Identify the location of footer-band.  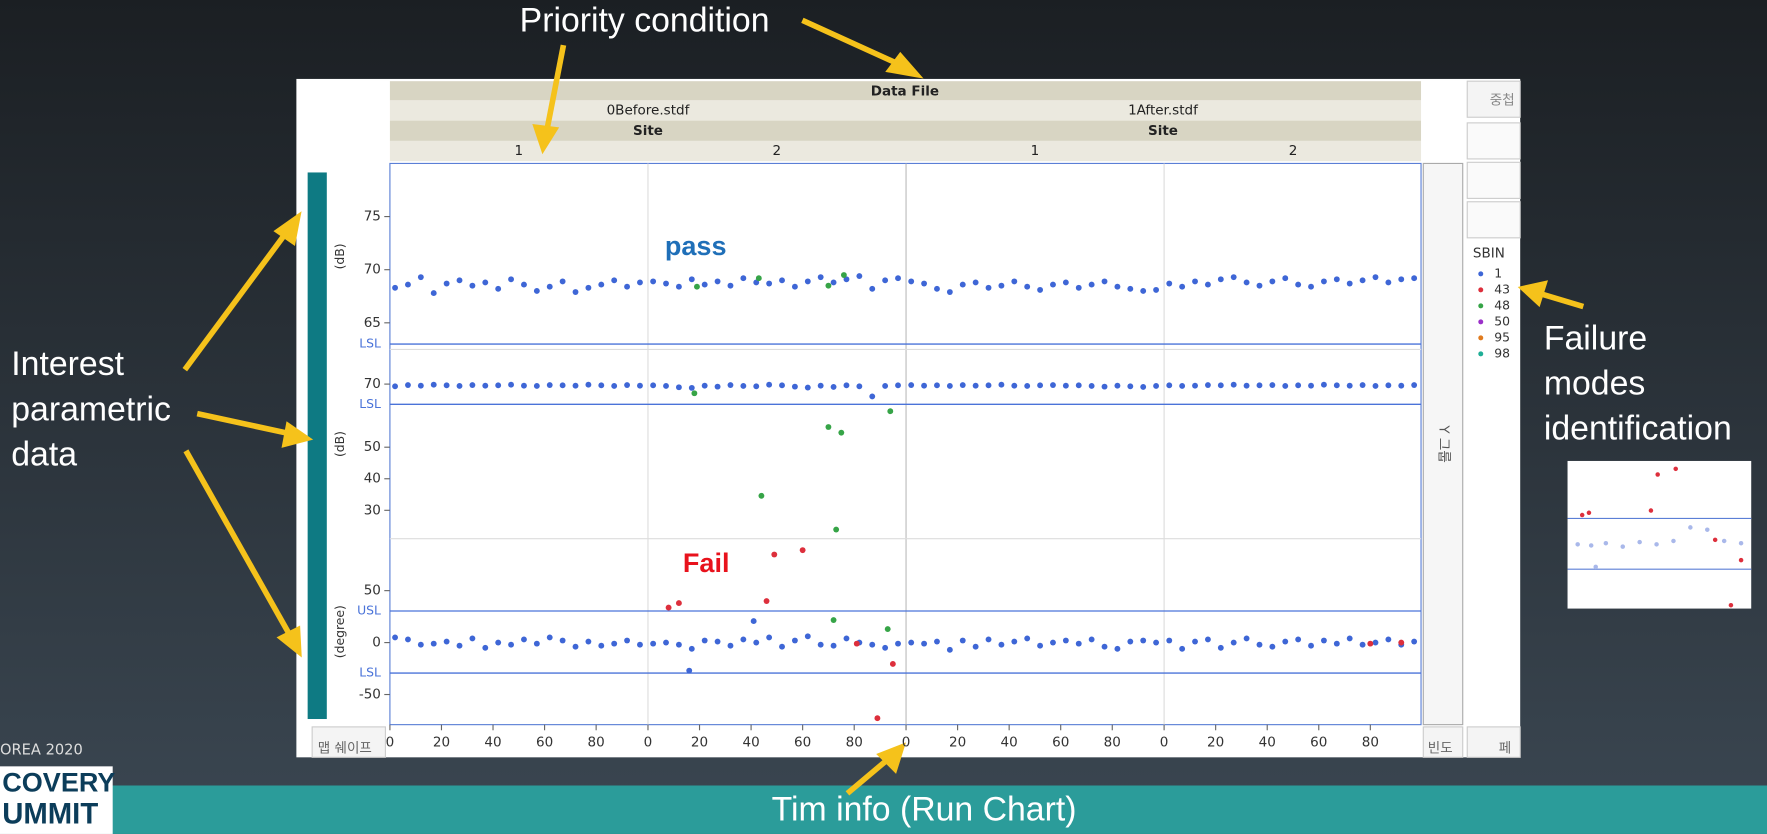
(883, 809).